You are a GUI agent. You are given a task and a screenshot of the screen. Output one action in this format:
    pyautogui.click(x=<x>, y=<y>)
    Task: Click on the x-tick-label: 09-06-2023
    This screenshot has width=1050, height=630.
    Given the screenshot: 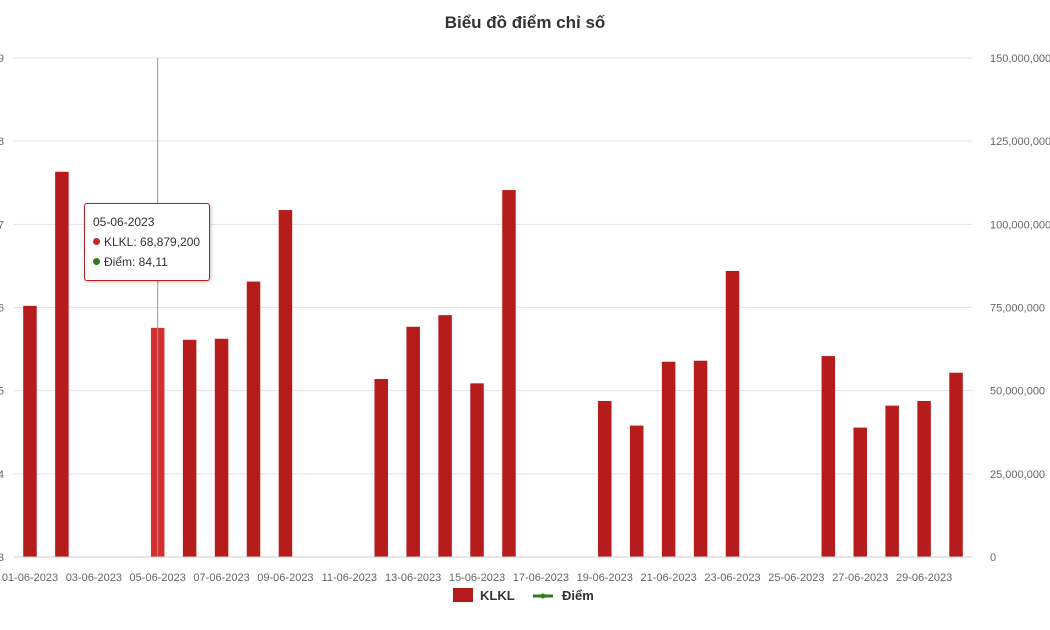 What is the action you would take?
    pyautogui.click(x=285, y=578)
    